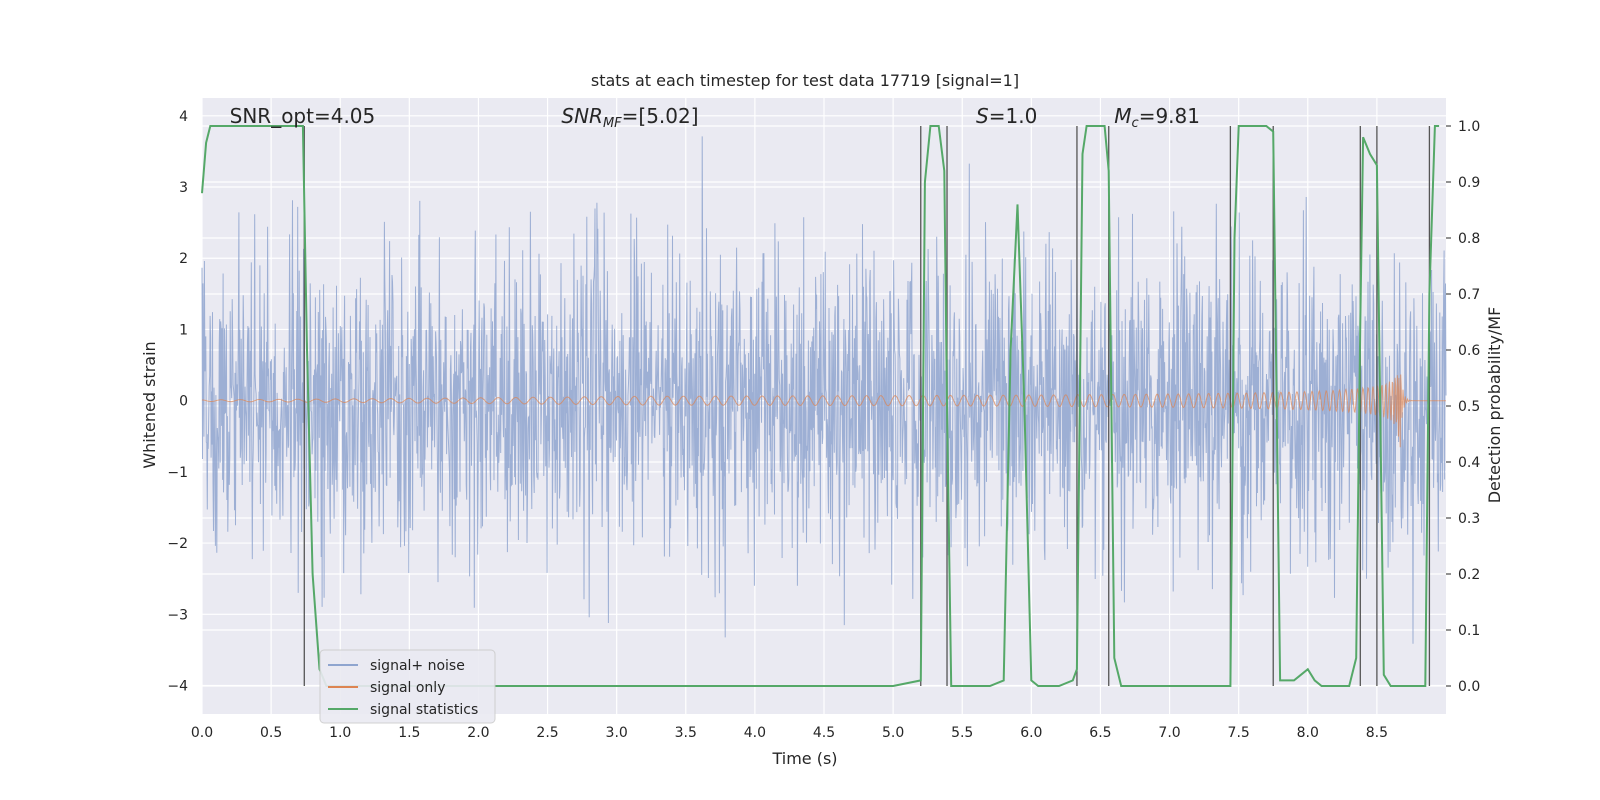  I want to click on right-y-tick-label: 0.2, so click(1469, 575).